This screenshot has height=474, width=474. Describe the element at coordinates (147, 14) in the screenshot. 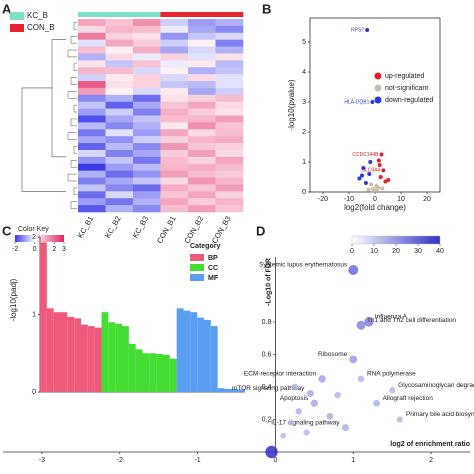

I see `group-bar` at that location.